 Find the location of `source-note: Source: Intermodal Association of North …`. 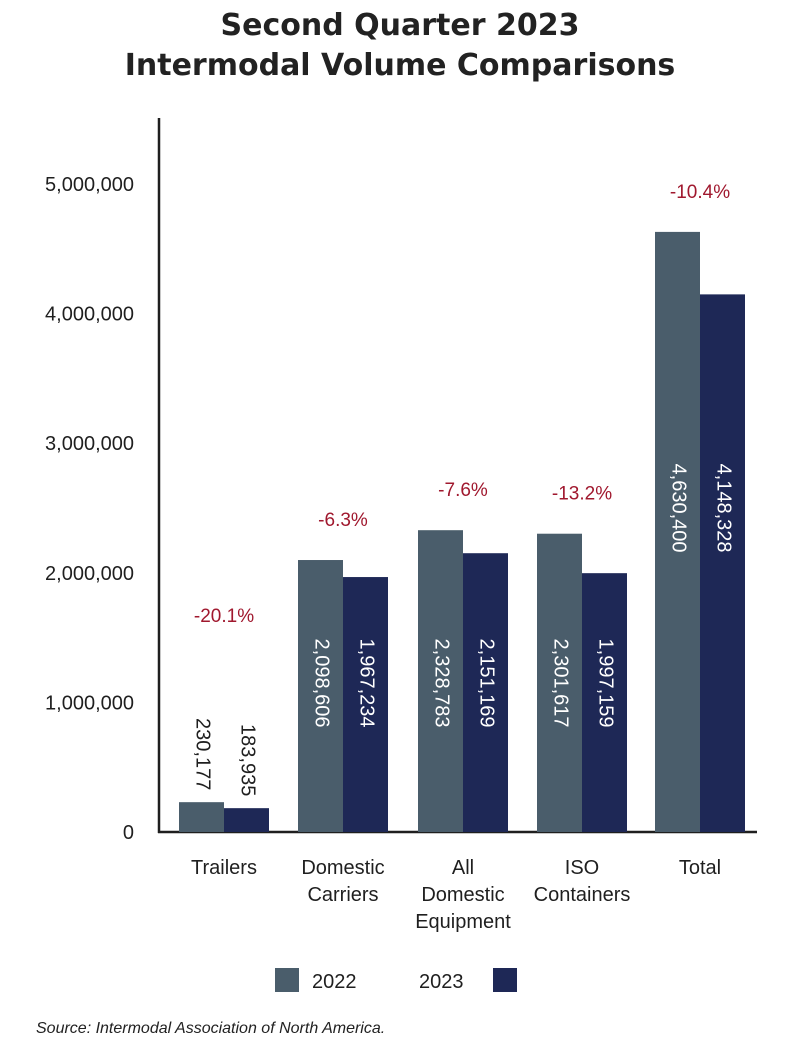

source-note: Source: Intermodal Association of North … is located at coordinates (211, 1028).